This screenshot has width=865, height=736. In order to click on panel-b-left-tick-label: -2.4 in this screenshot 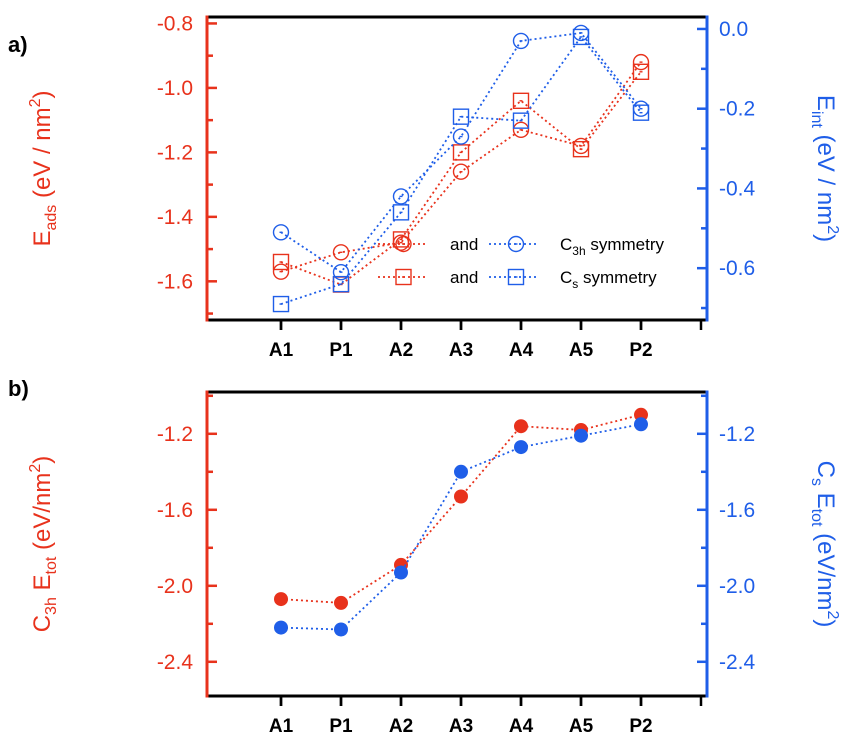, I will do `click(175, 662)`.